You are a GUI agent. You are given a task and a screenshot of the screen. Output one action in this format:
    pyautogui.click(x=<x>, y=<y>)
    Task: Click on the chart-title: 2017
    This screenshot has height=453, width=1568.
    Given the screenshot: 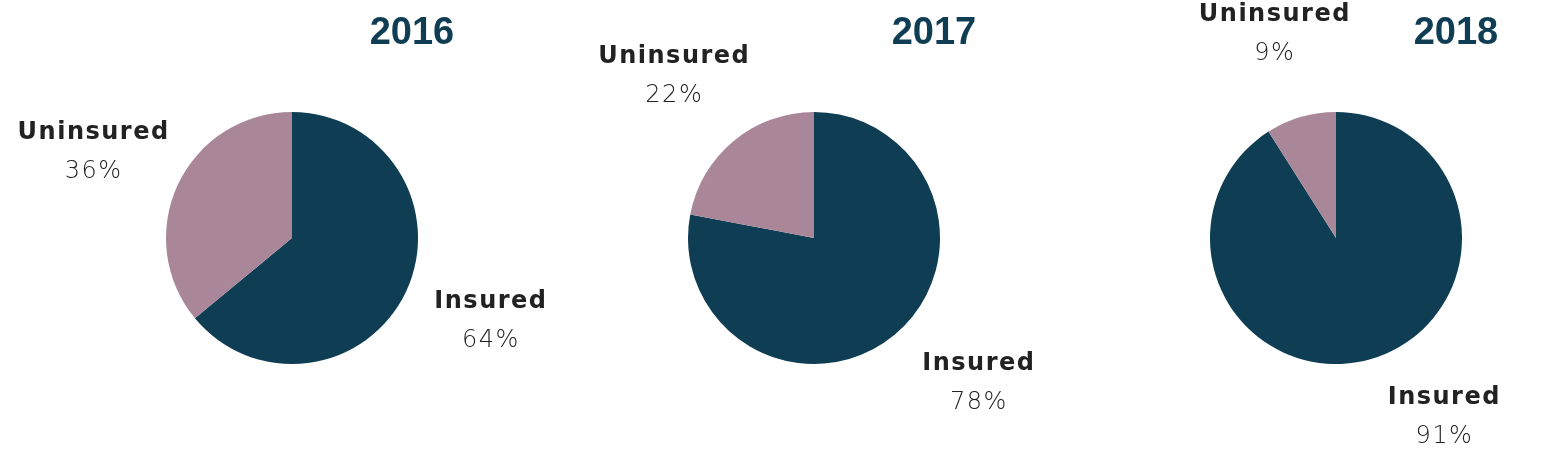 What is the action you would take?
    pyautogui.click(x=934, y=31)
    